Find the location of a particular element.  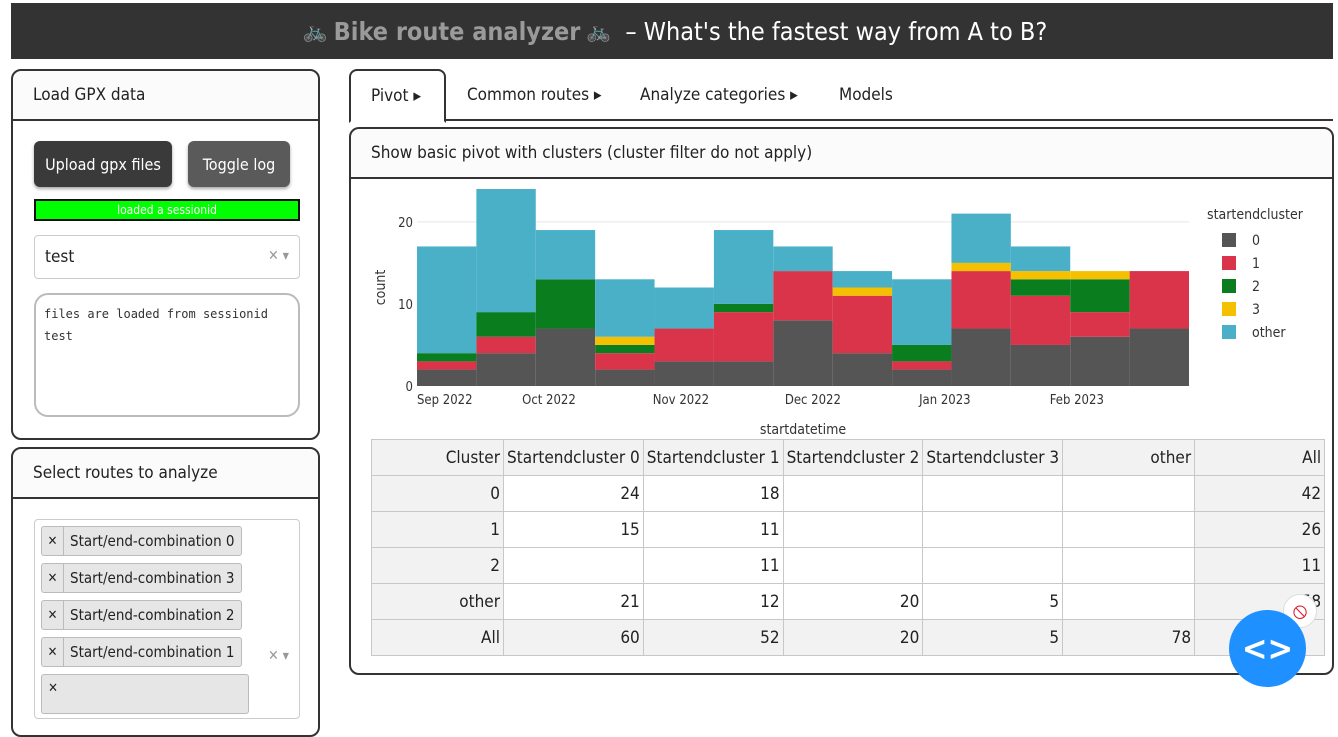

tab-models: Models is located at coordinates (866, 95).